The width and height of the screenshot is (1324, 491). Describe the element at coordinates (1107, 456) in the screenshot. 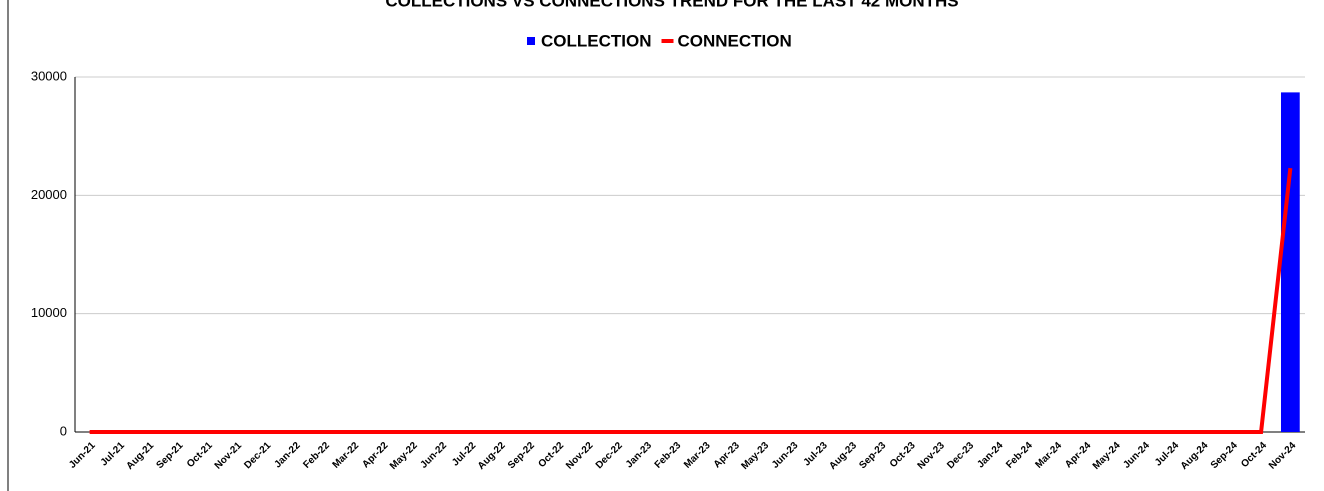

I see `x-tick-label: May-24` at that location.